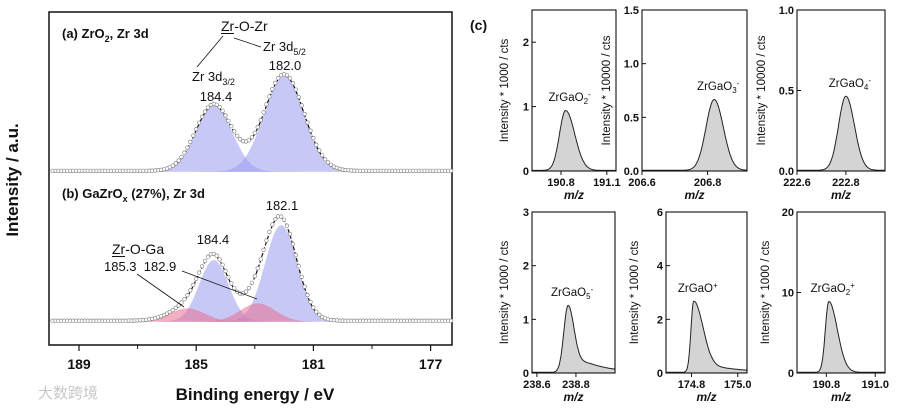 The image size is (899, 409). What do you see at coordinates (660, 213) in the screenshot?
I see `y-tick-label: 6` at bounding box center [660, 213].